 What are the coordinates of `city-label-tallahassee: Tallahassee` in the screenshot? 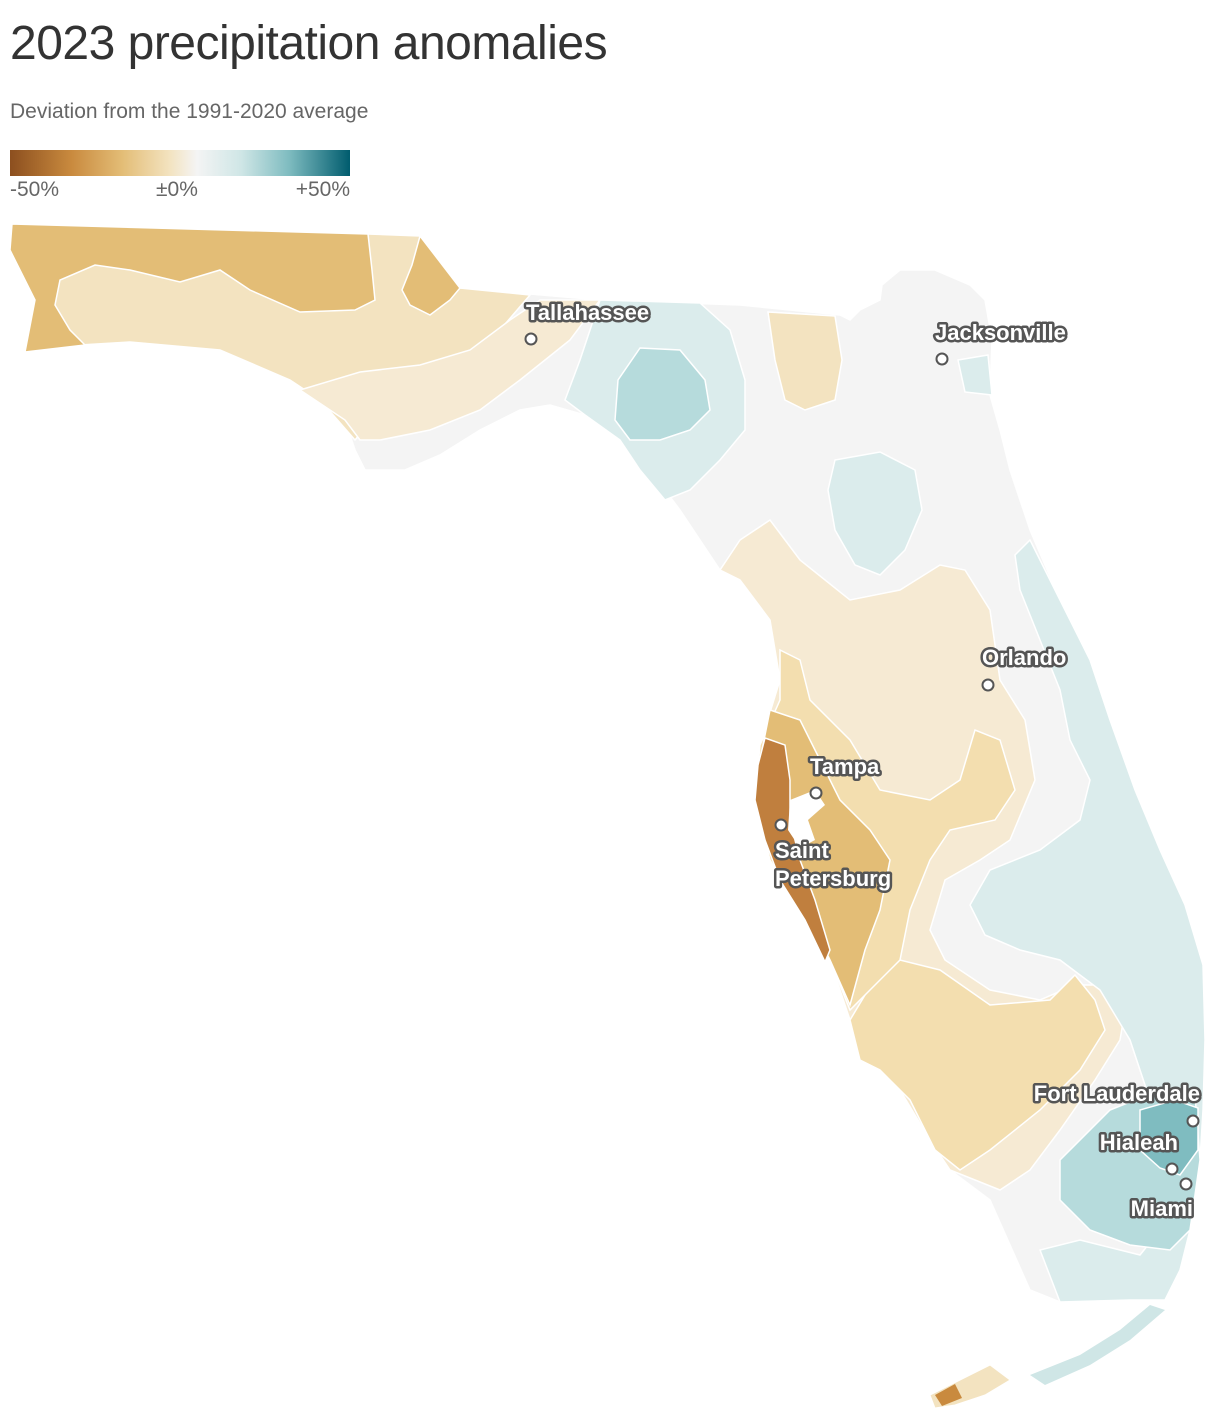 It's located at (587, 312).